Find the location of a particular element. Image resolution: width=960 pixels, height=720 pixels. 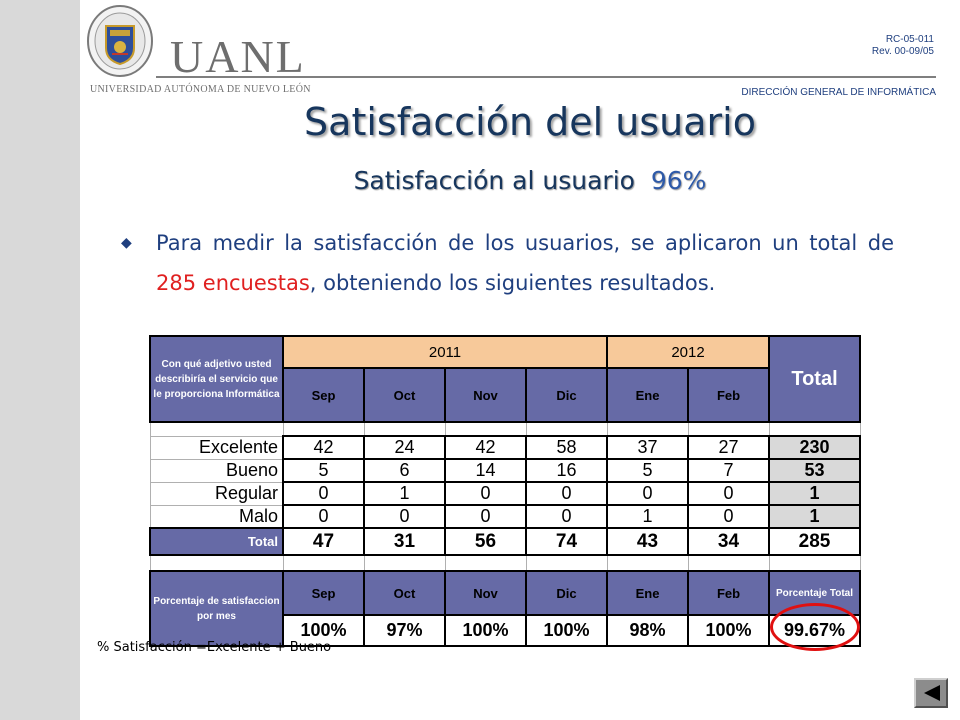

triangle-left-icon is located at coordinates (932, 693).